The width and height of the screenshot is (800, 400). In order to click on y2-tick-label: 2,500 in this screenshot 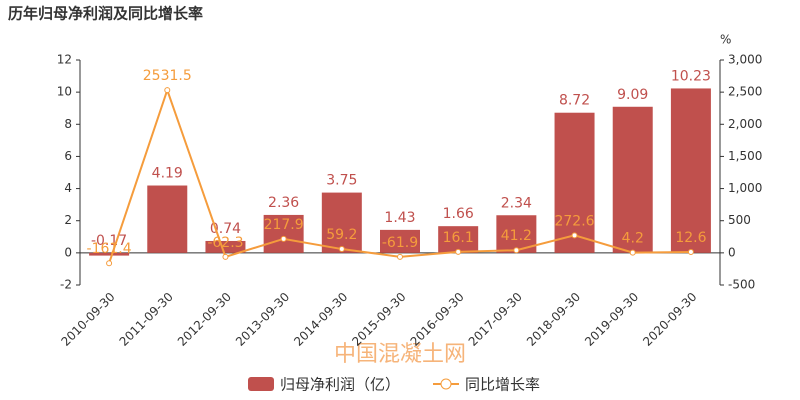, I will do `click(745, 92)`.